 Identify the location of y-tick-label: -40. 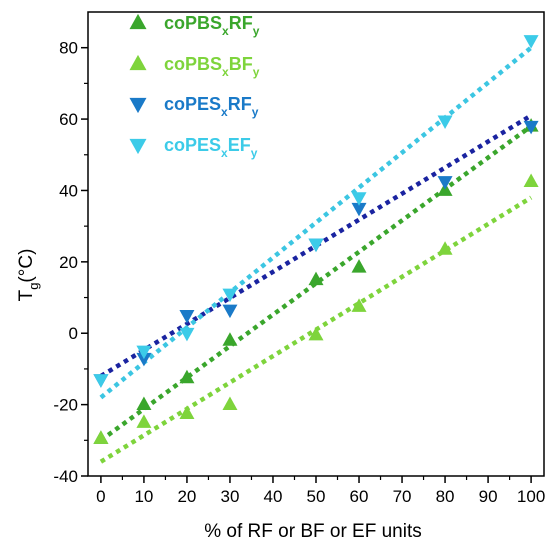
(65, 476).